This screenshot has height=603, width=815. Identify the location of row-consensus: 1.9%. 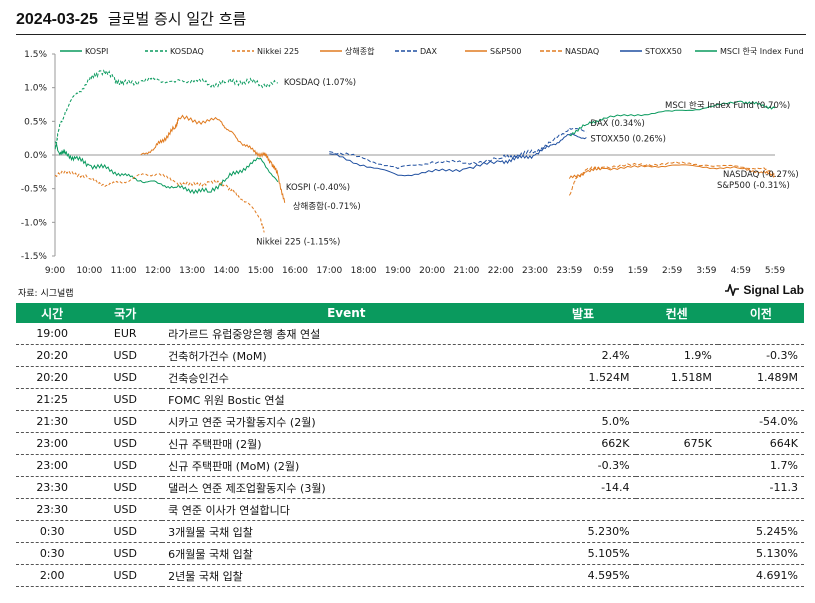
(676, 355).